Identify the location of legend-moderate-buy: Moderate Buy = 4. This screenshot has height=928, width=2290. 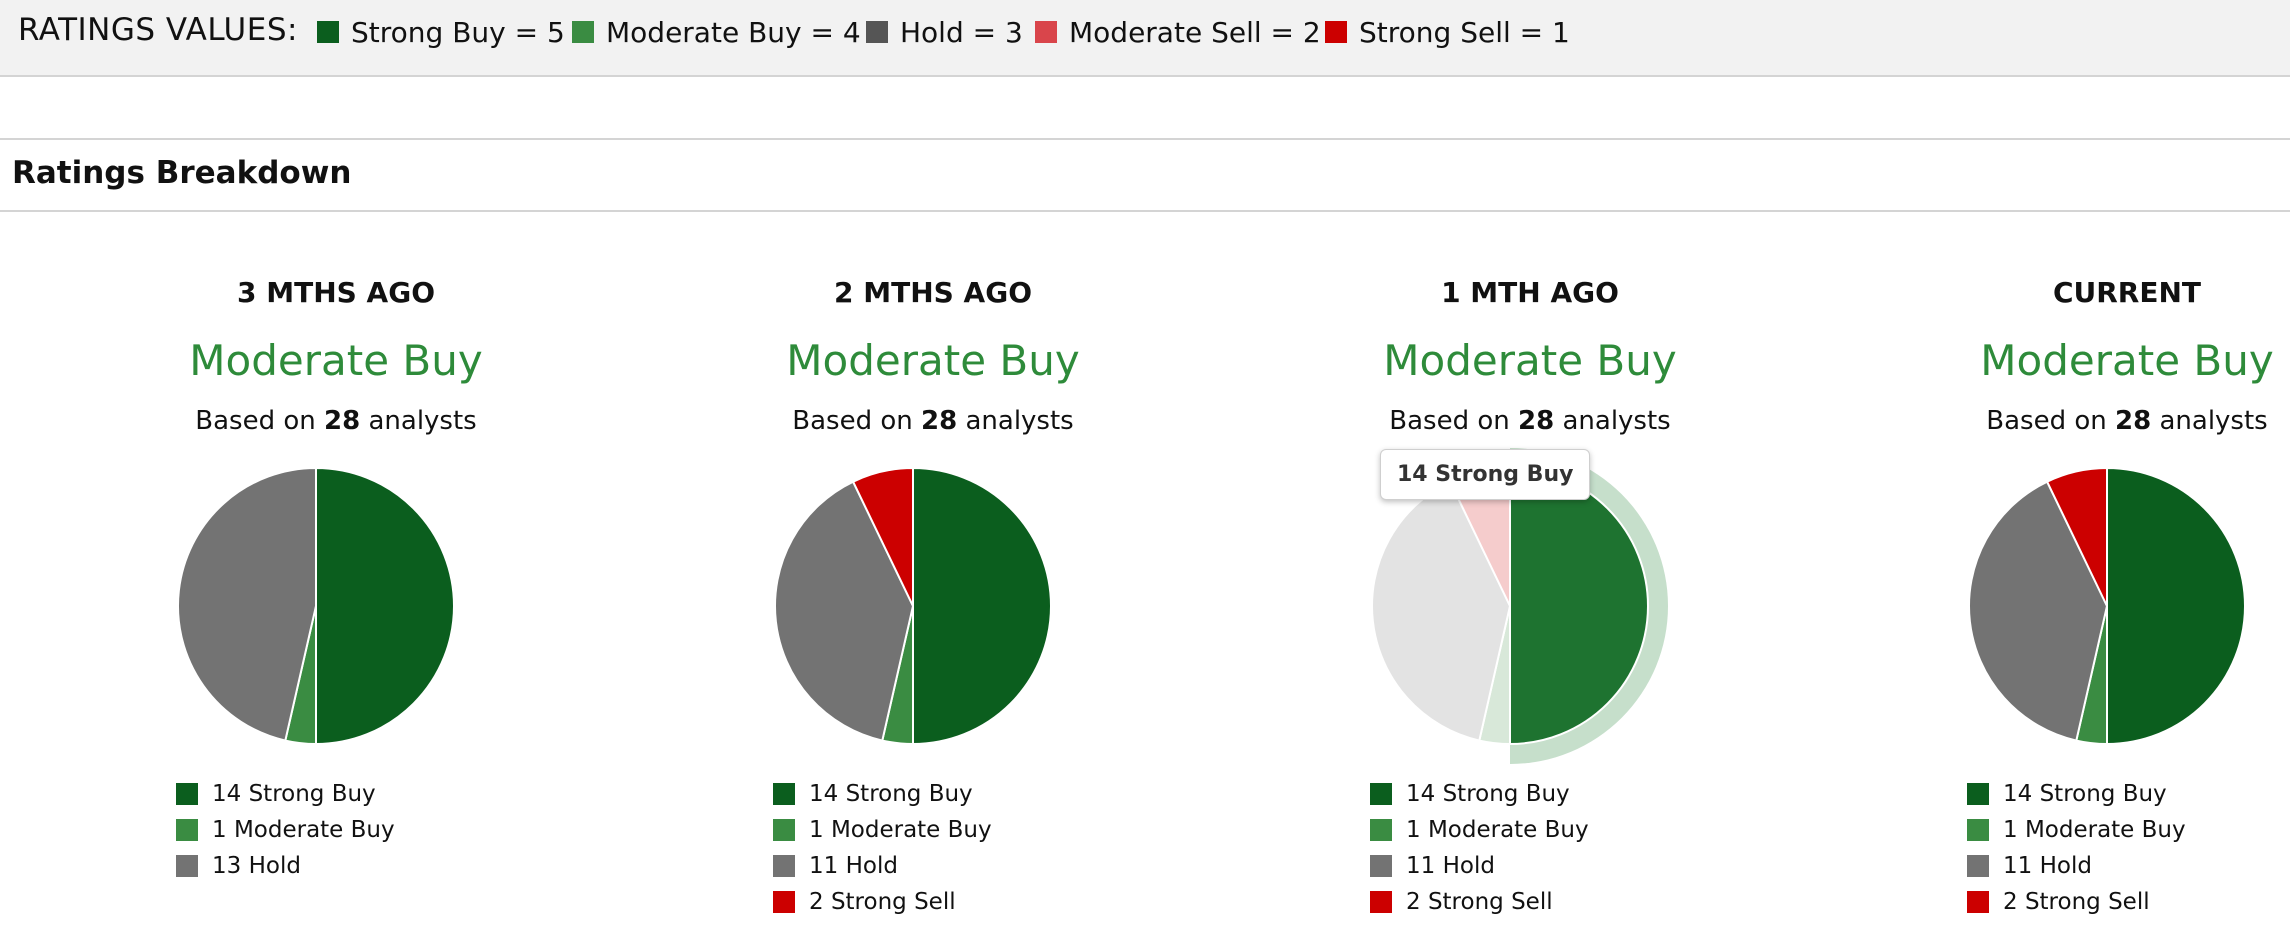
(716, 32).